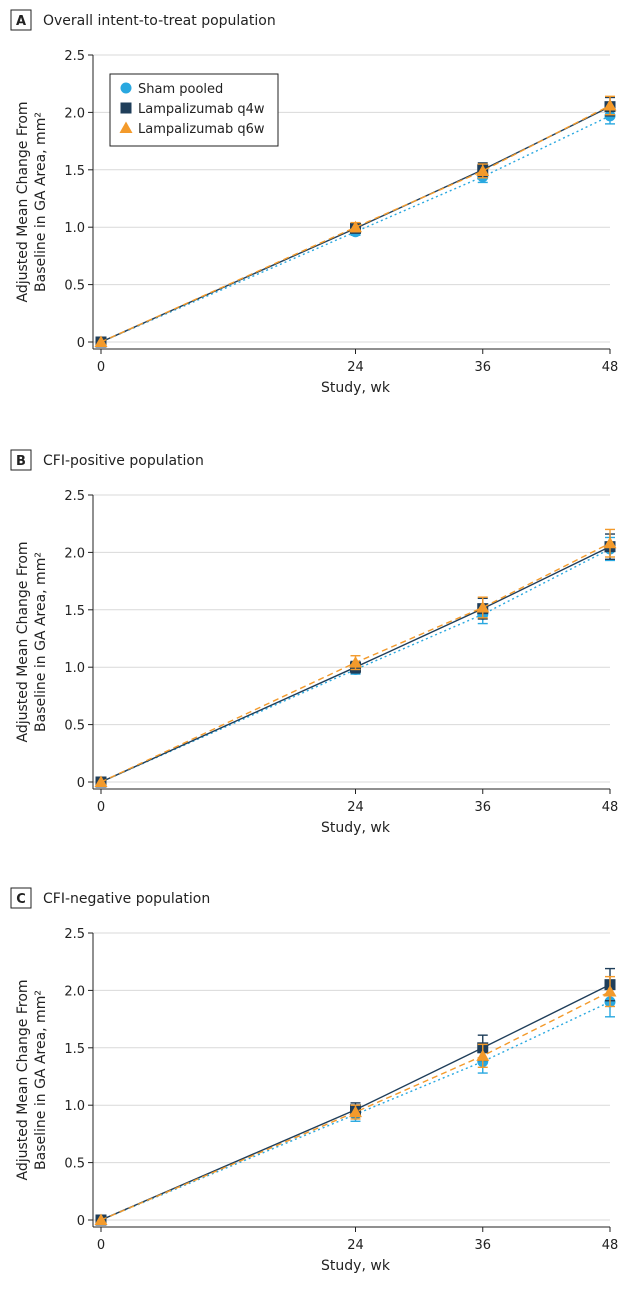 This screenshot has width=618, height=1289. I want to click on panel-letter: B, so click(21, 461).